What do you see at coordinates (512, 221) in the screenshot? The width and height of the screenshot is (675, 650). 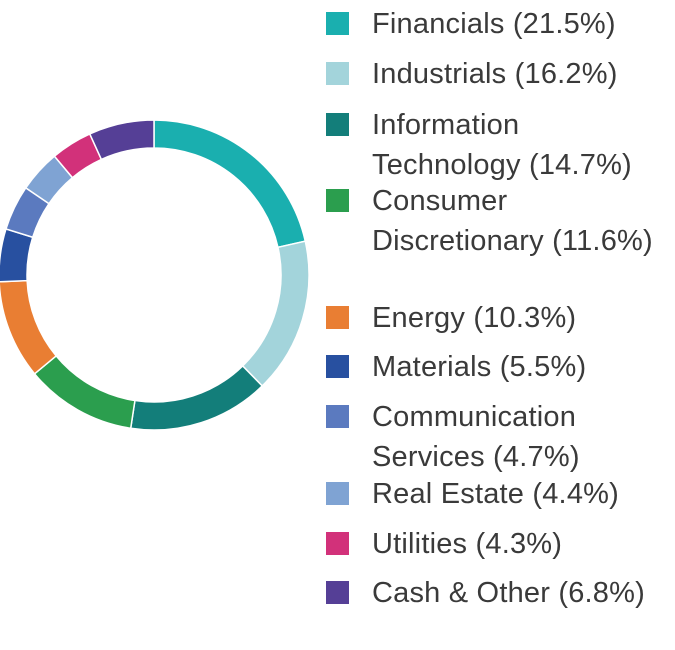 I see `legend-label: Consumer Discretionary (11.6%)` at bounding box center [512, 221].